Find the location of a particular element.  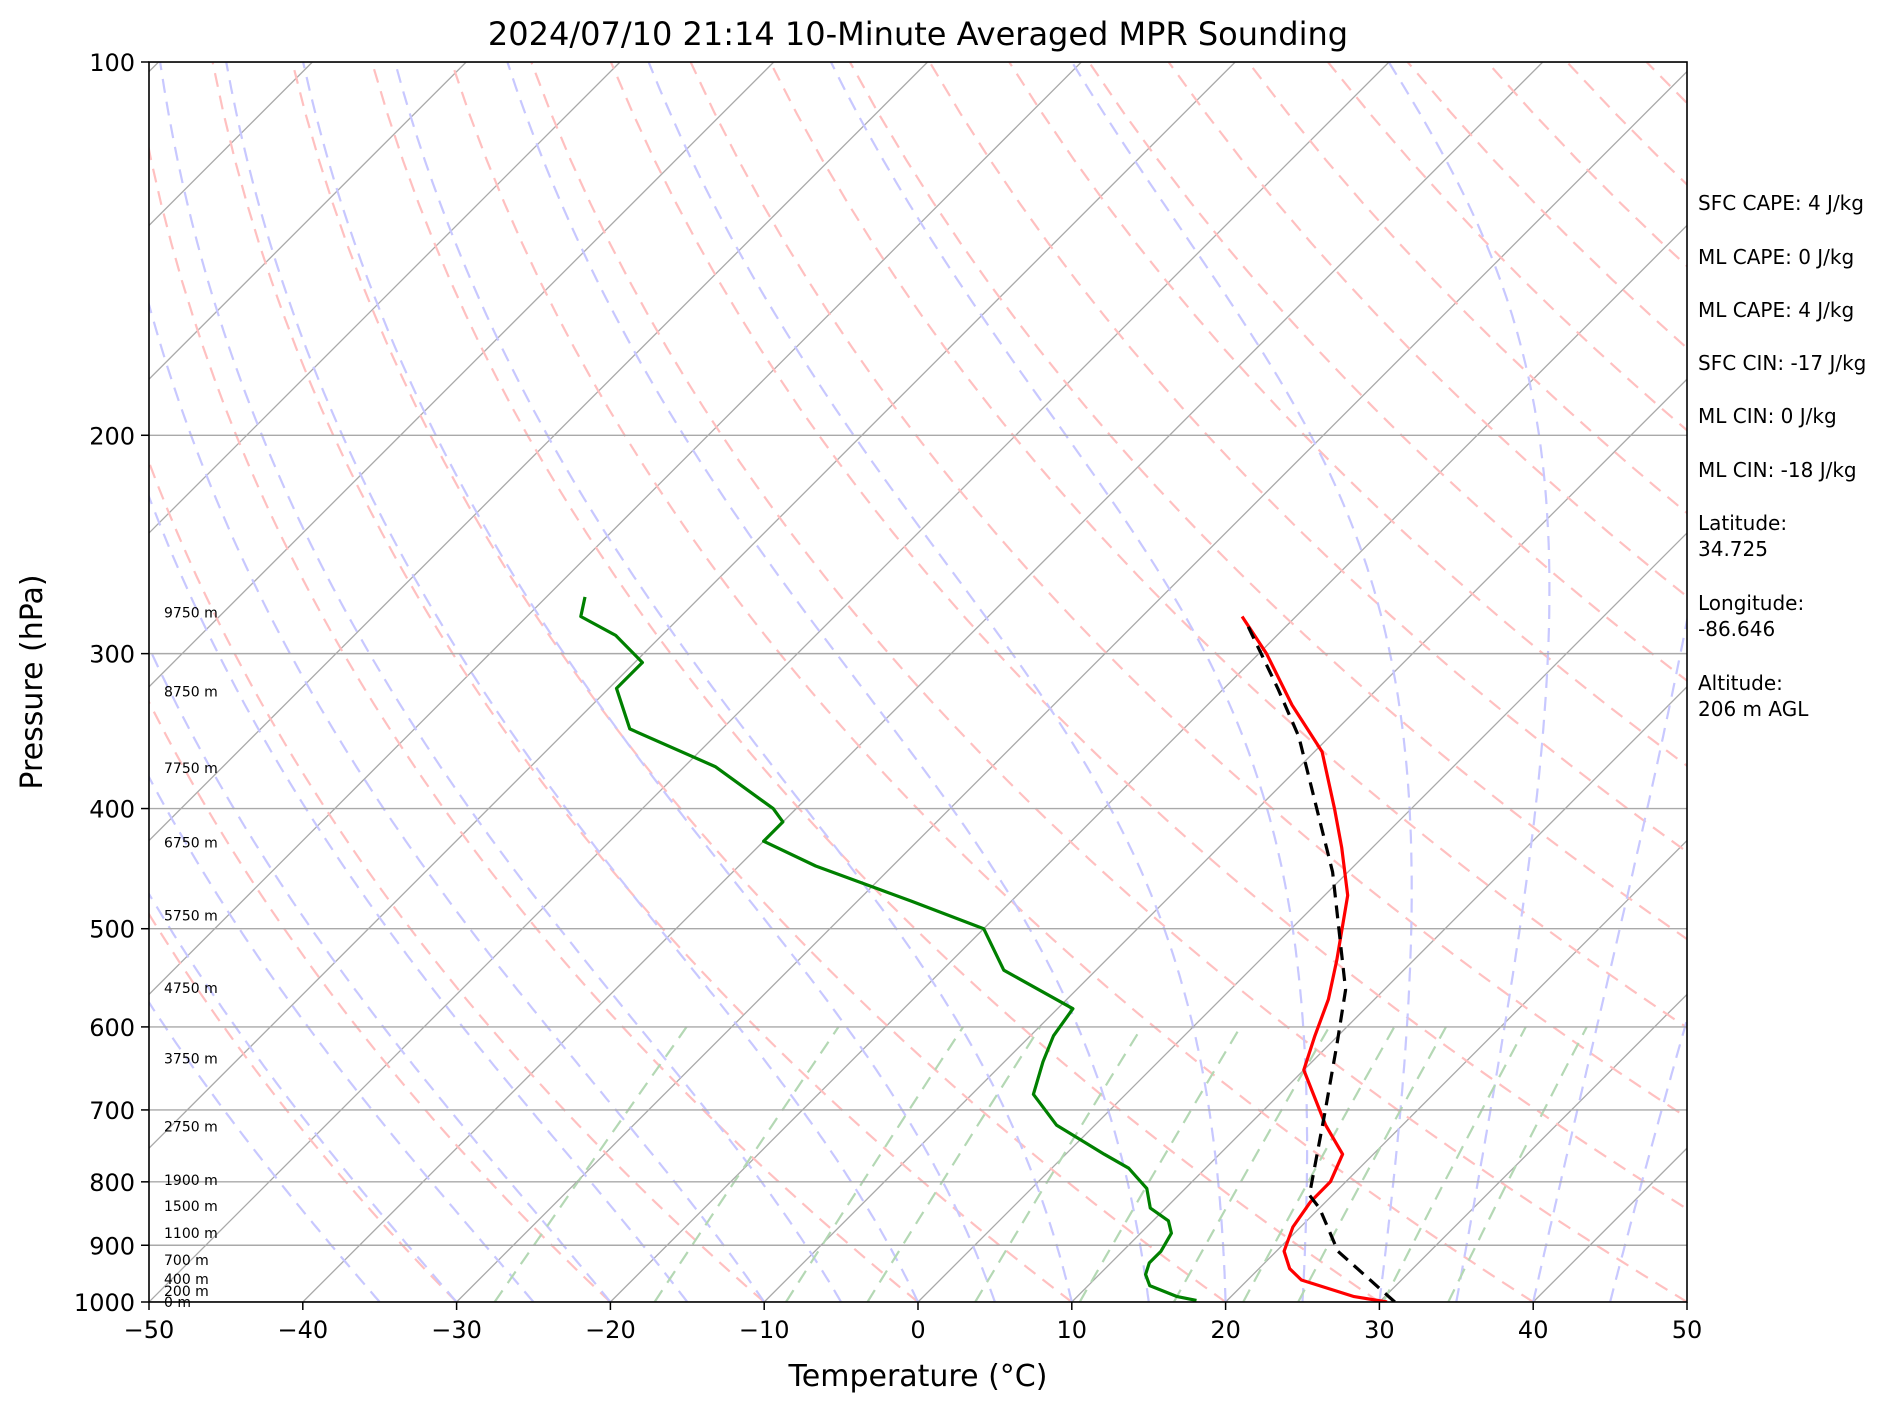

x-tick-label: −20 is located at coordinates (610, 1330).